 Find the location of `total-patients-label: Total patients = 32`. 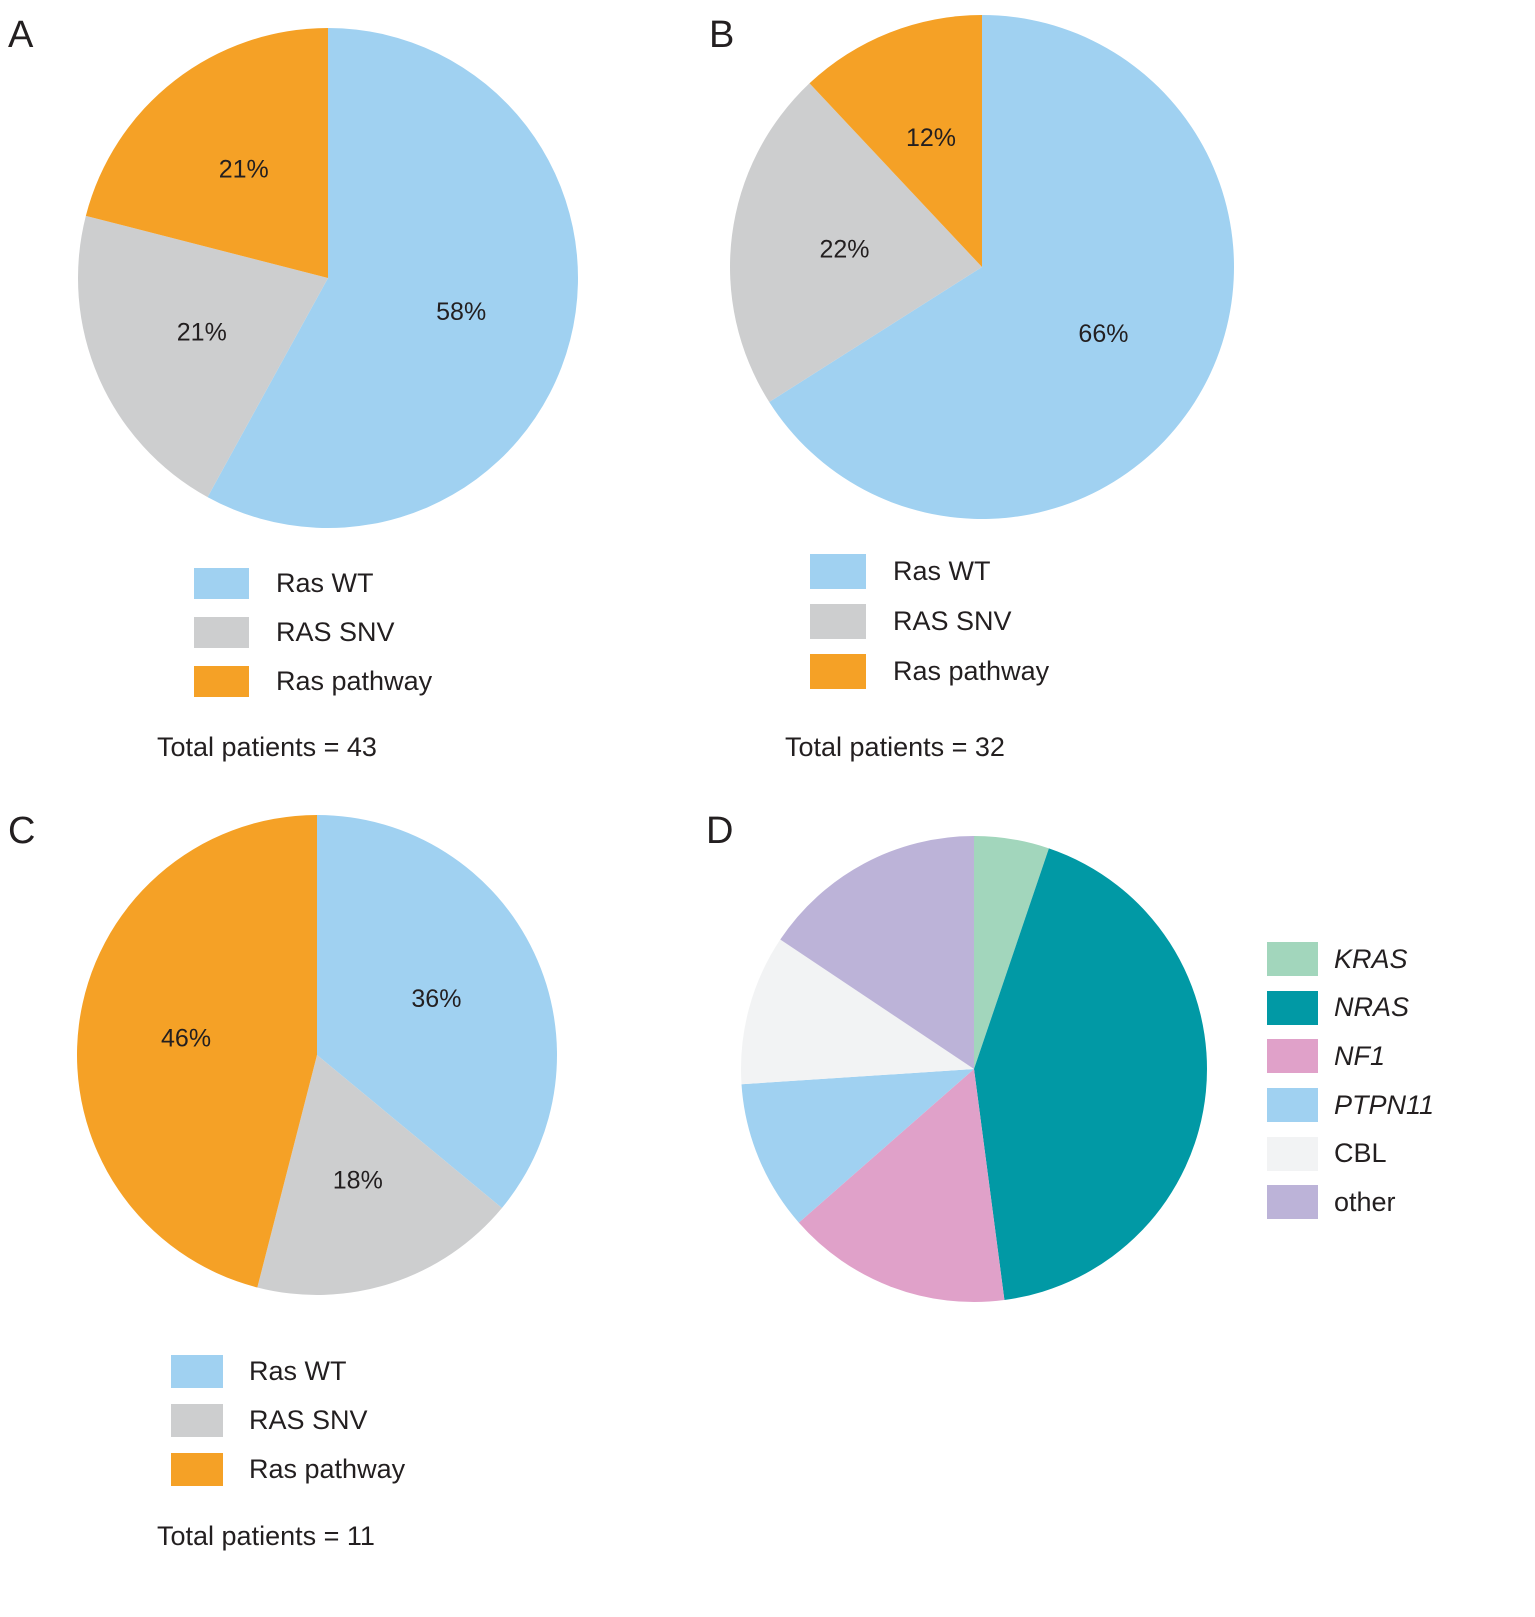

total-patients-label: Total patients = 32 is located at coordinates (895, 747).